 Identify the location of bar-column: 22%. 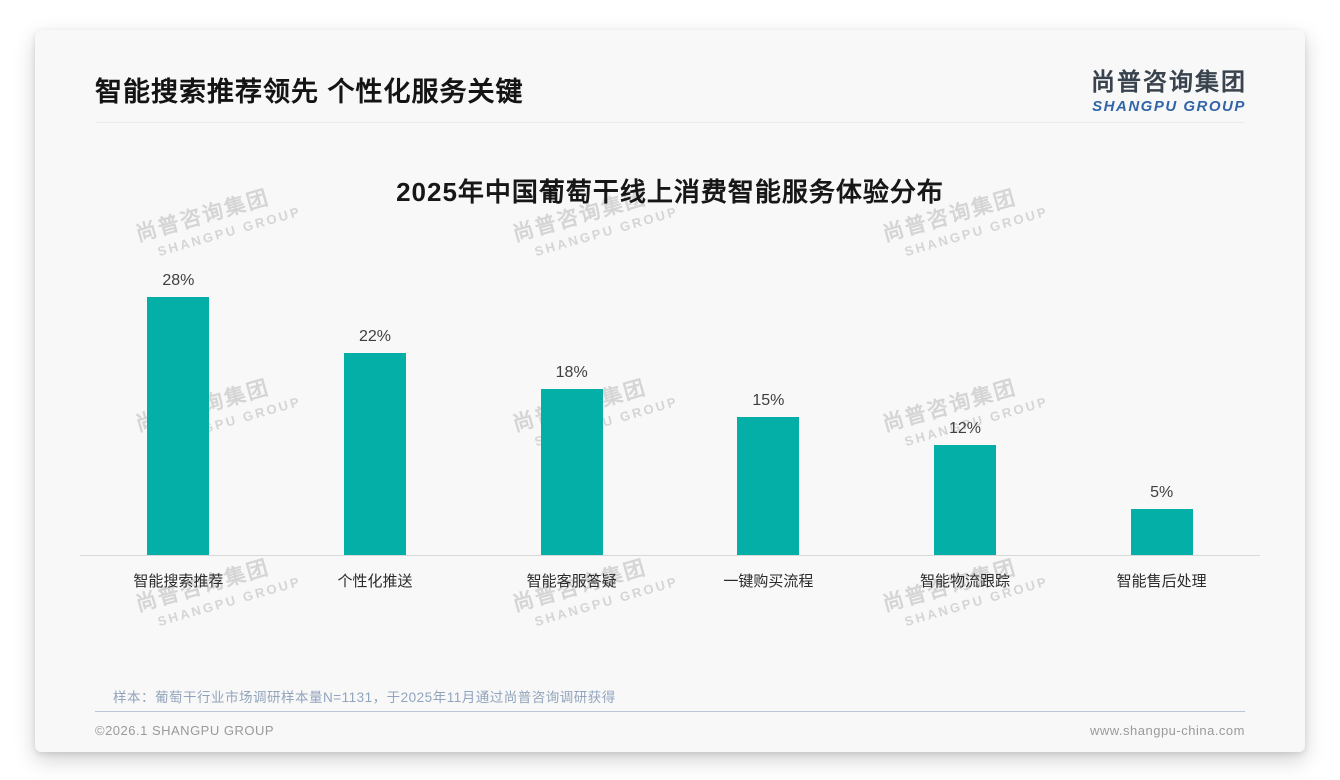
(375, 410).